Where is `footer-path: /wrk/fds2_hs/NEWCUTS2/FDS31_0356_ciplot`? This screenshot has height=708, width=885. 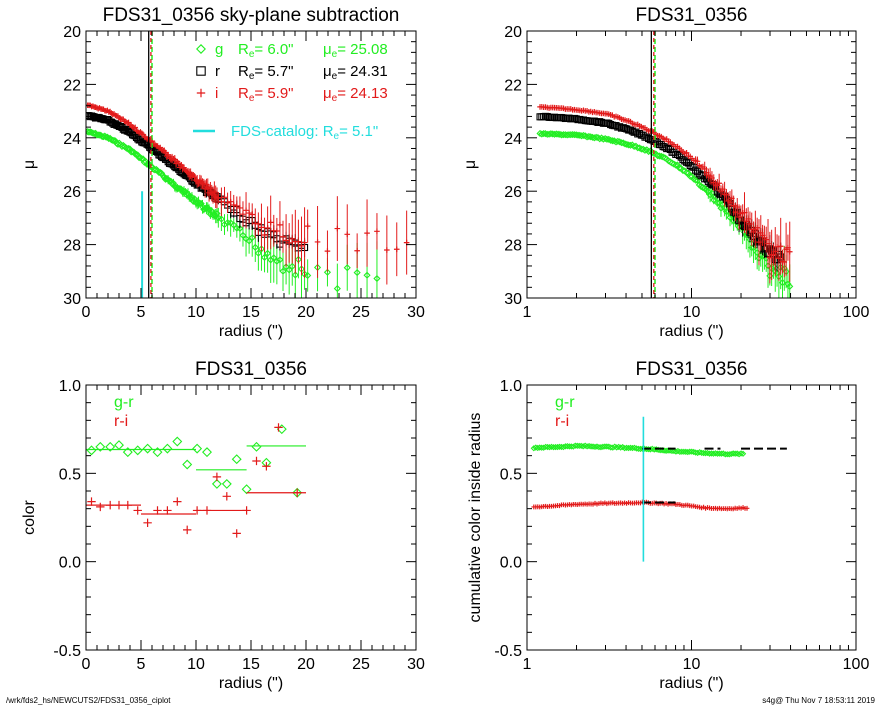
footer-path: /wrk/fds2_hs/NEWCUTS2/FDS31_0356_ciplot is located at coordinates (88, 700).